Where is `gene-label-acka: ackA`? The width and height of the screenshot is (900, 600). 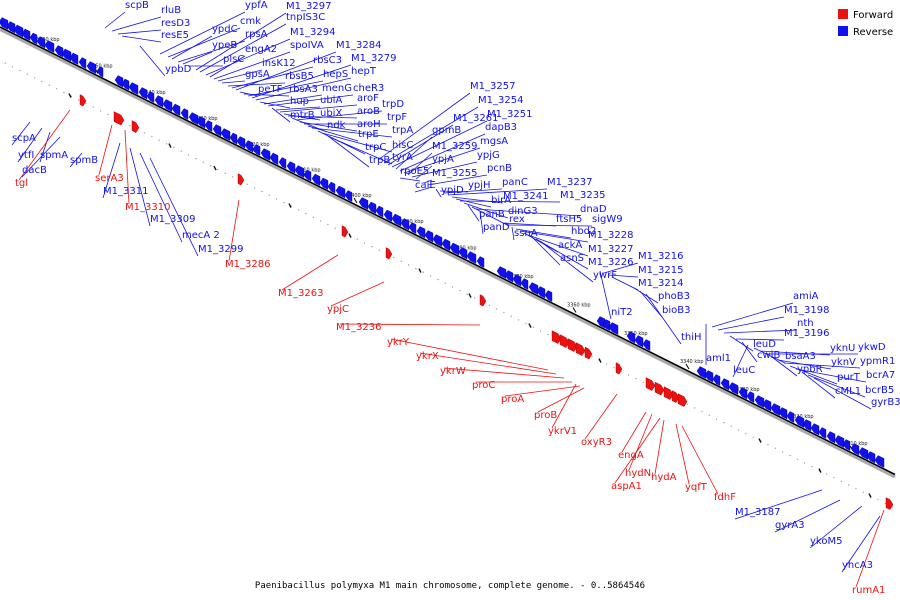 gene-label-acka: ackA is located at coordinates (570, 245).